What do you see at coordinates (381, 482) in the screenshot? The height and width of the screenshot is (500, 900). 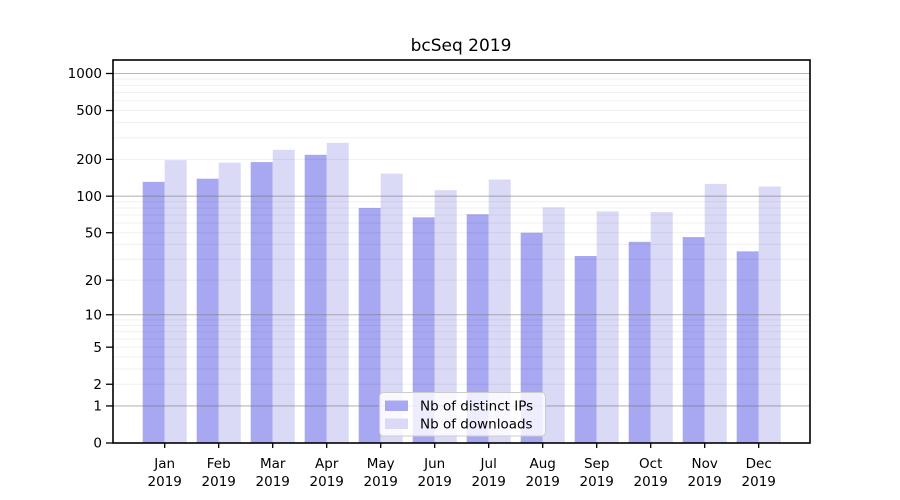 I see `x-tick-label-year-may: 2019` at bounding box center [381, 482].